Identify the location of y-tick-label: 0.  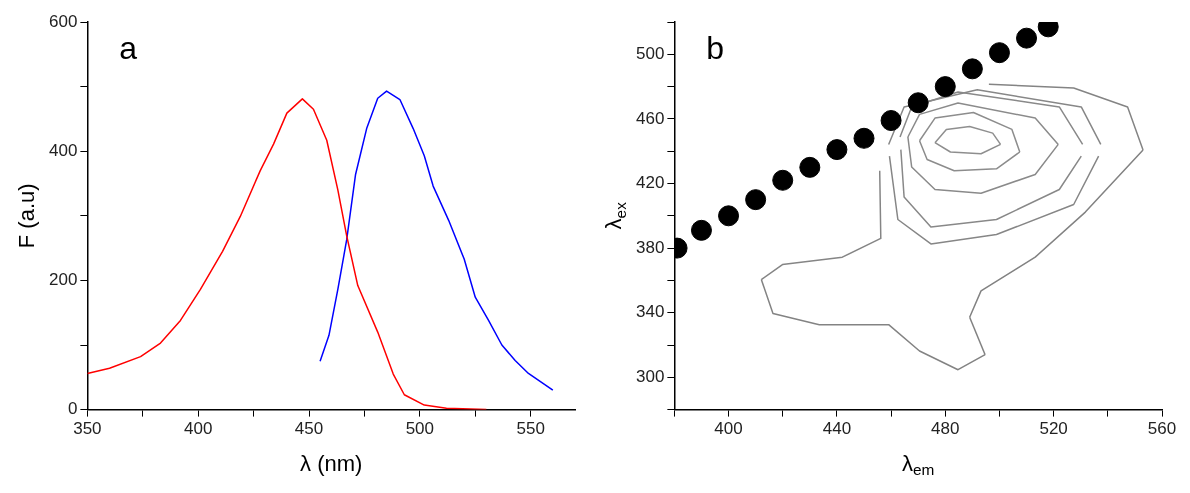
(72, 409).